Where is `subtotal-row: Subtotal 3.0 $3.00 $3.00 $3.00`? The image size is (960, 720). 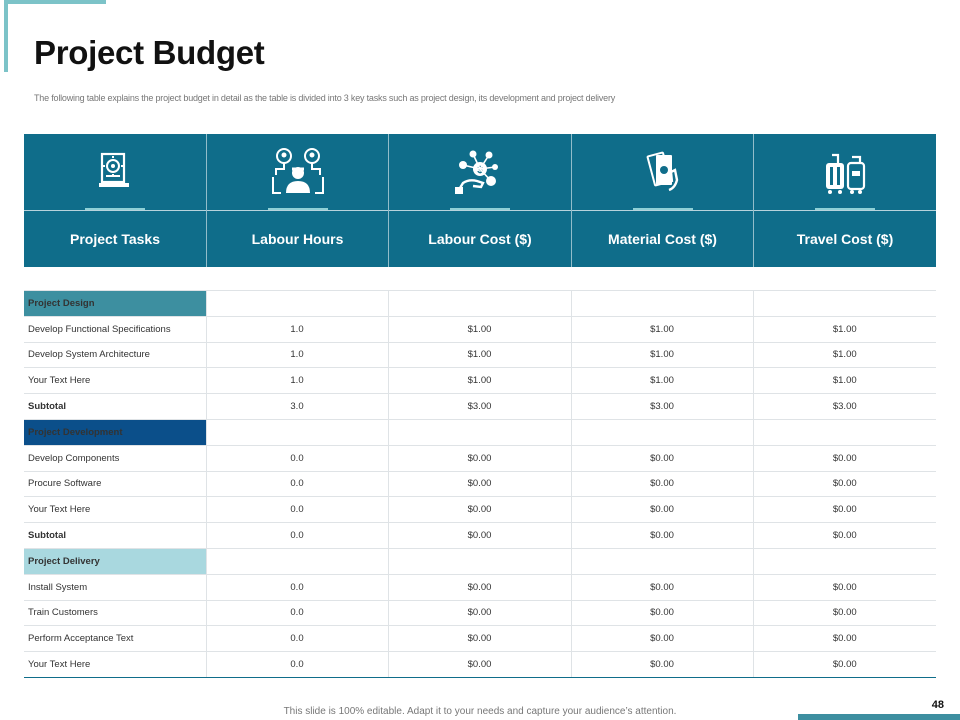 subtotal-row: Subtotal 3.0 $3.00 $3.00 $3.00 is located at coordinates (480, 406).